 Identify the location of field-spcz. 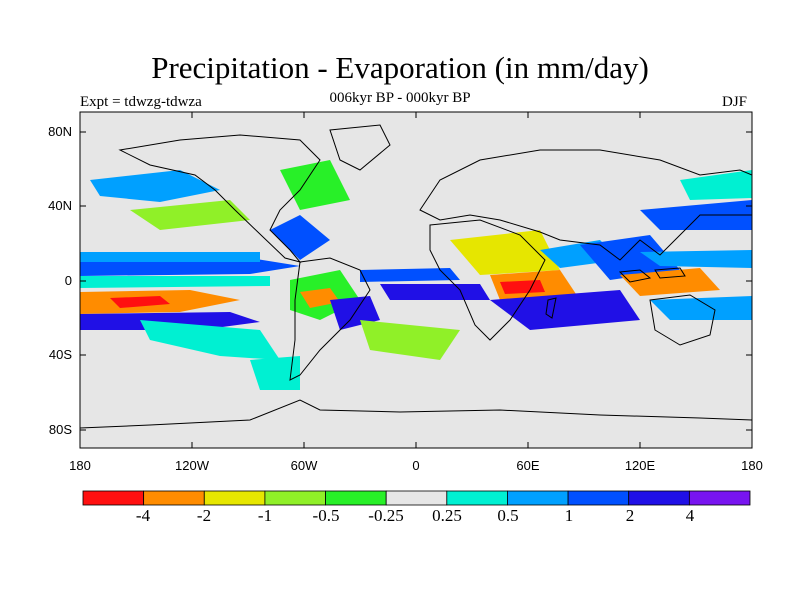
(210, 340).